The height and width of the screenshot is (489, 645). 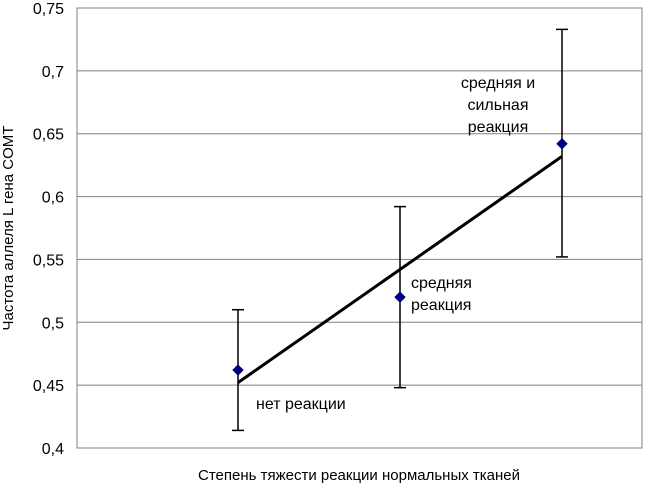 I want to click on point-annotation-line: нет реакции, so click(x=301, y=404).